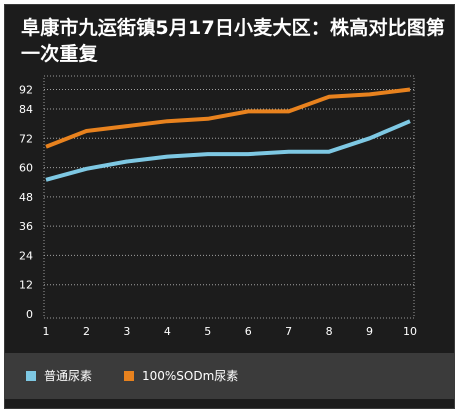  What do you see at coordinates (26, 226) in the screenshot?
I see `y-tick-label: 36` at bounding box center [26, 226].